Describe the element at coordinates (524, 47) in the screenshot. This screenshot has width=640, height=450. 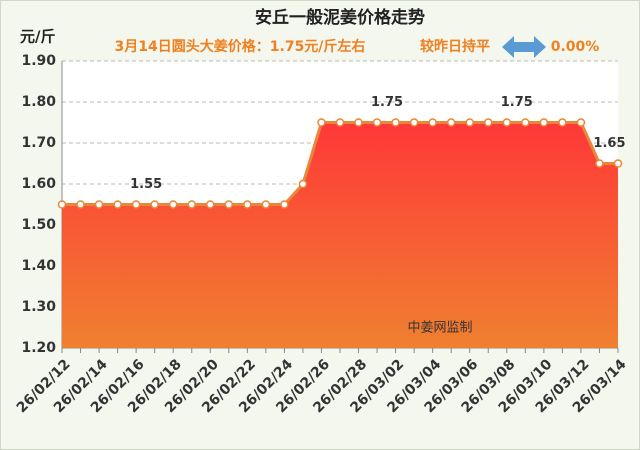
I see `flat-arrow-icon` at that location.